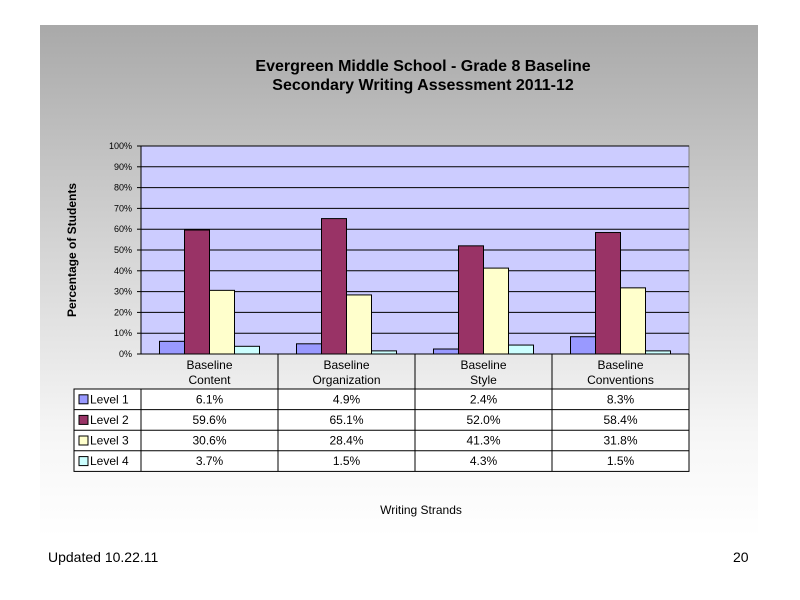 This screenshot has height=600, width=800. What do you see at coordinates (109, 441) in the screenshot?
I see `legend-label: Level 3` at bounding box center [109, 441].